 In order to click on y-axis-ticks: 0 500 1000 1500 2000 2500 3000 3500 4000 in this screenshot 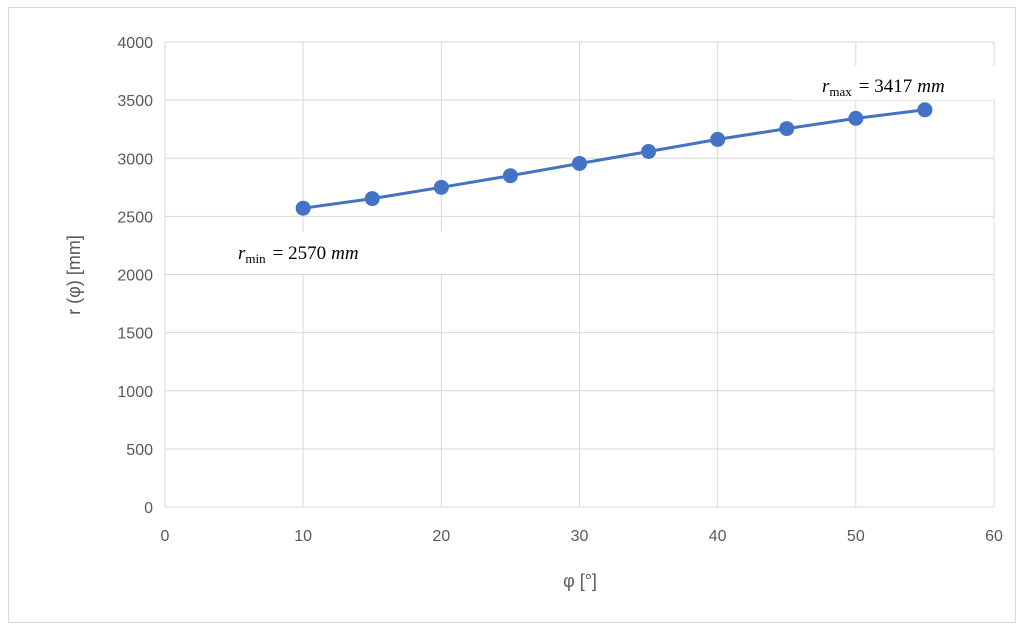, I will do `click(135, 276)`.